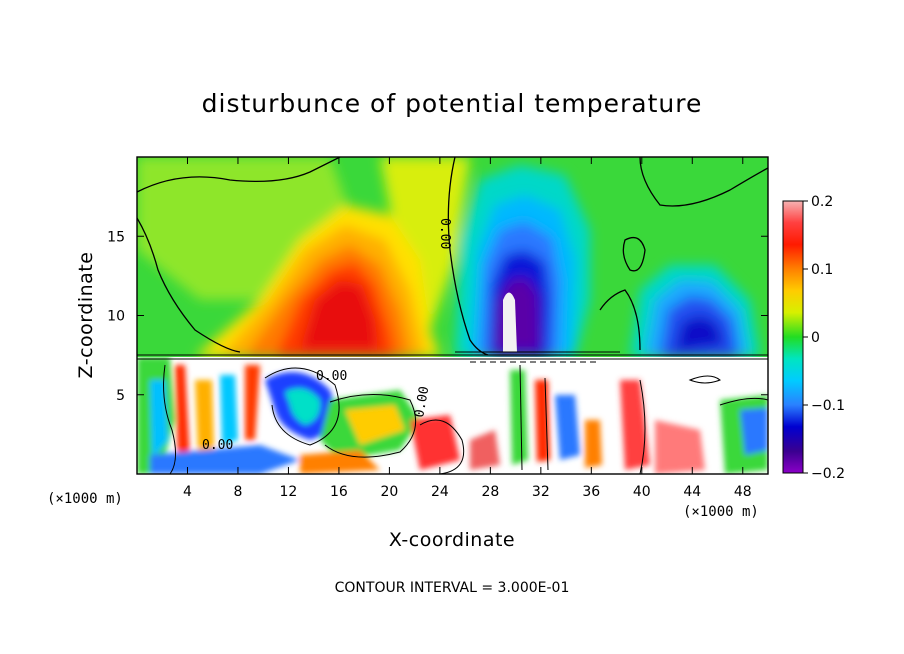  What do you see at coordinates (389, 492) in the screenshot?
I see `x-tick-label: 20` at bounding box center [389, 492].